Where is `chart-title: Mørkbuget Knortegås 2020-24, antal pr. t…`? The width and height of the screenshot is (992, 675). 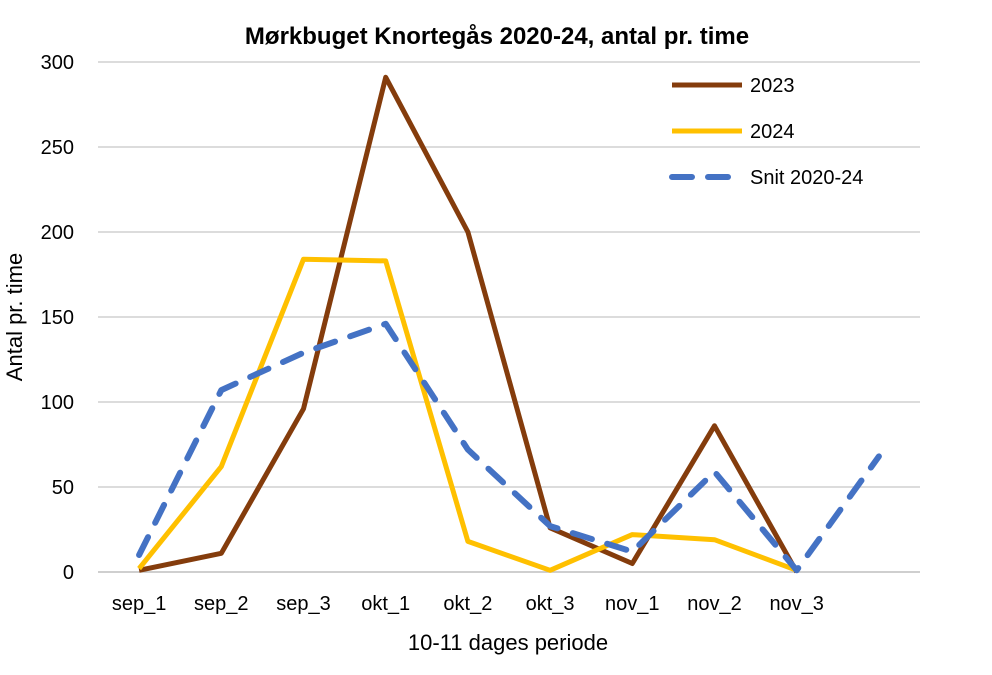 chart-title: Mørkbuget Knortegås 2020-24, antal pr. t… is located at coordinates (497, 36).